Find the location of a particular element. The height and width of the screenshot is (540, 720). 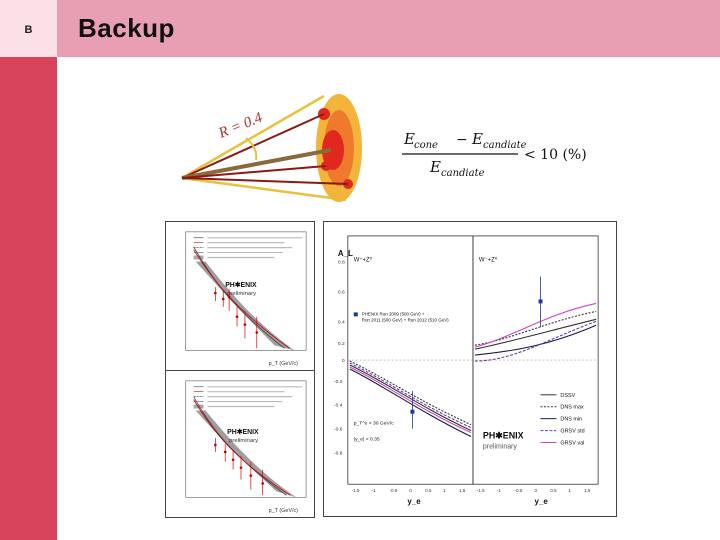

track-main is located at coordinates (256, 164).